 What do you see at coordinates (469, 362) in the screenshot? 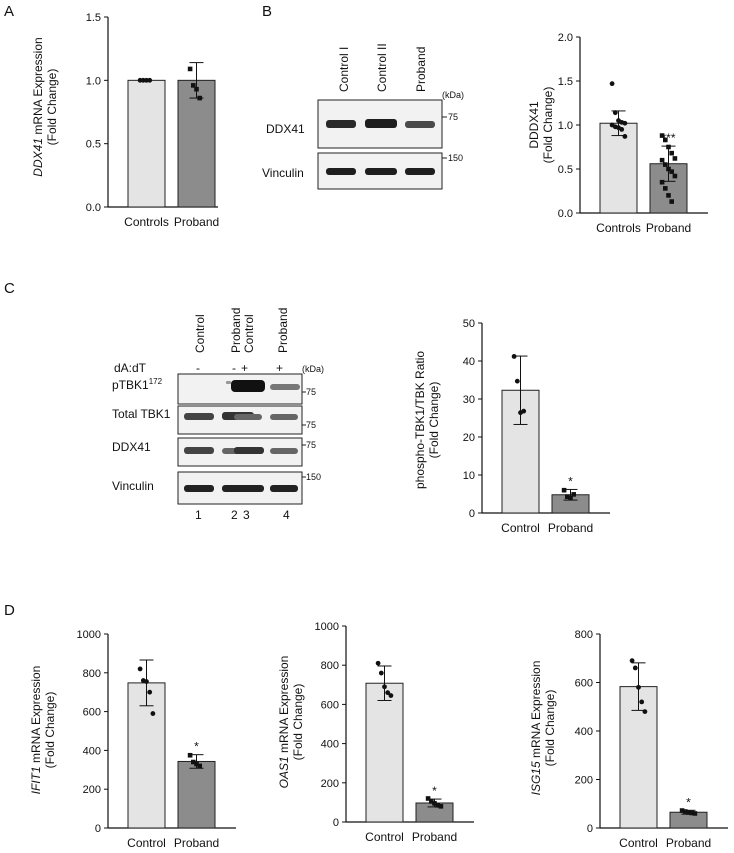
I see `y-tick-label: 40` at bounding box center [469, 362].